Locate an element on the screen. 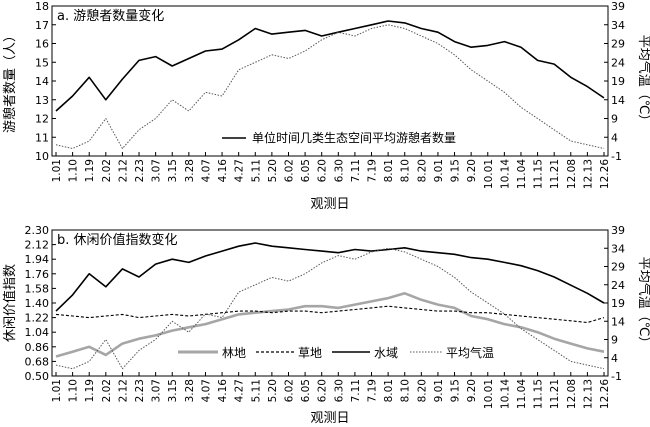 The height and width of the screenshot is (427, 650). legend-label-forest: 林地 is located at coordinates (234, 353).